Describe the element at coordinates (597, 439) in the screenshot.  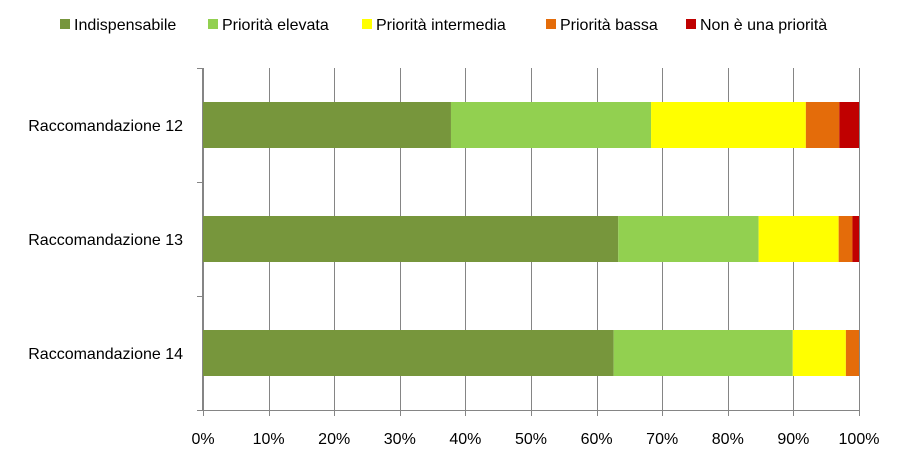
I see `x-tick-label: 60%` at that location.